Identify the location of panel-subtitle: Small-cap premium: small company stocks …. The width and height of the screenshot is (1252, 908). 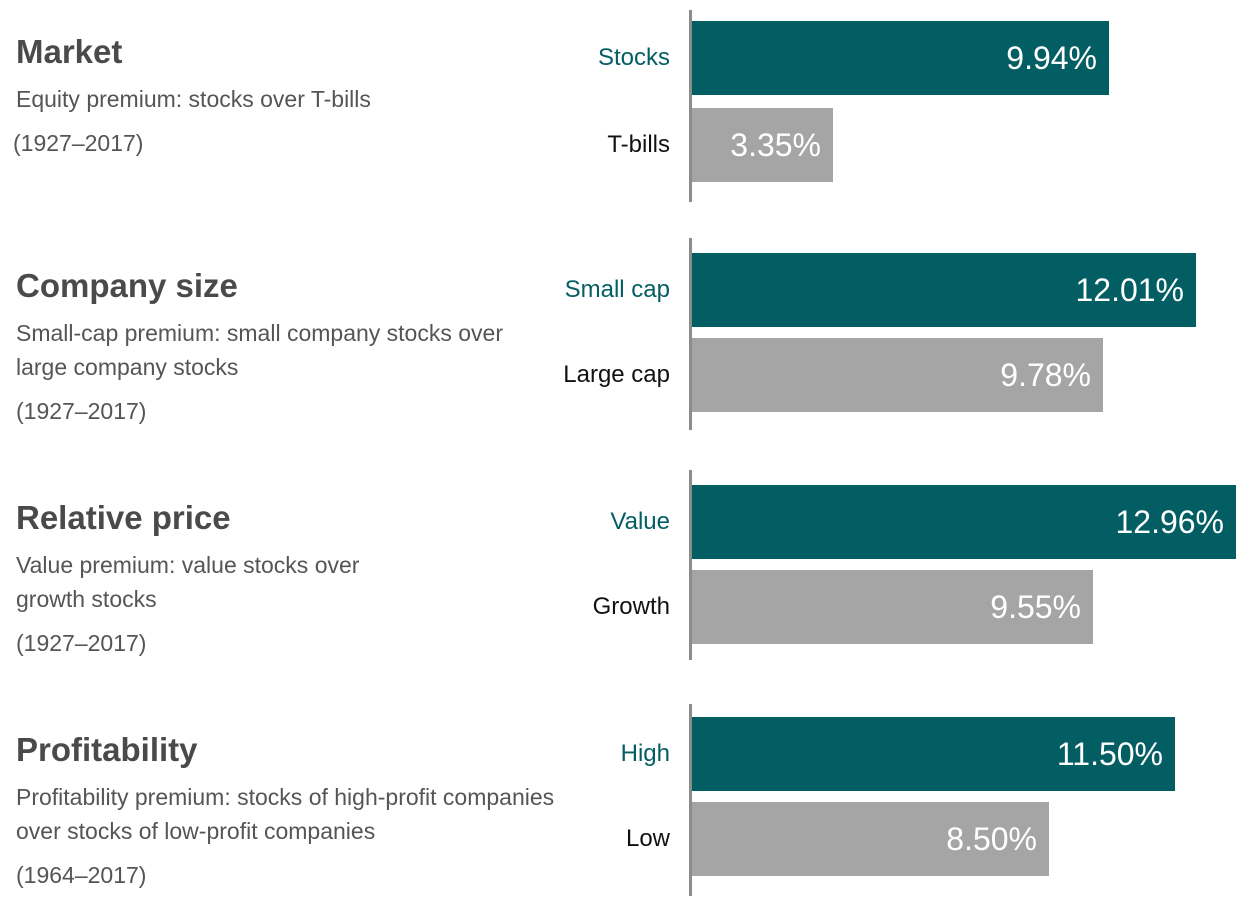
(259, 350).